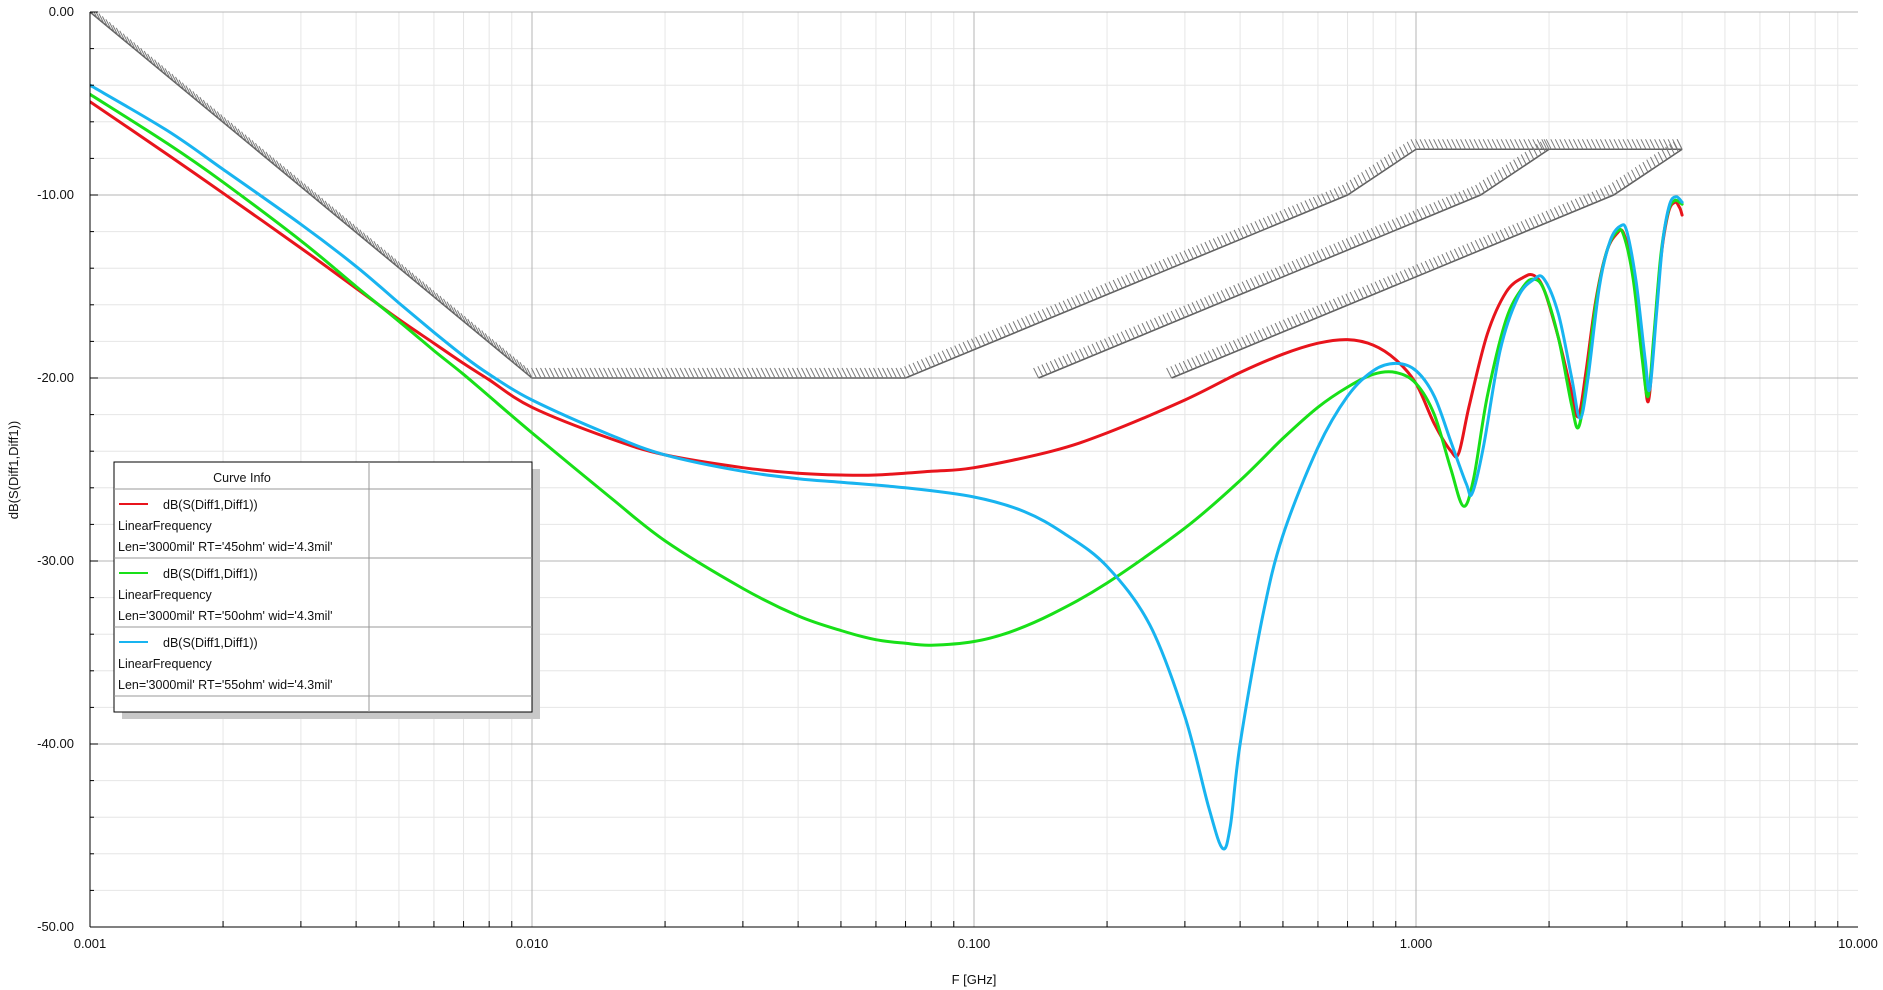 The width and height of the screenshot is (1883, 990). What do you see at coordinates (1858, 943) in the screenshot?
I see `x-tick-label: 10.000` at bounding box center [1858, 943].